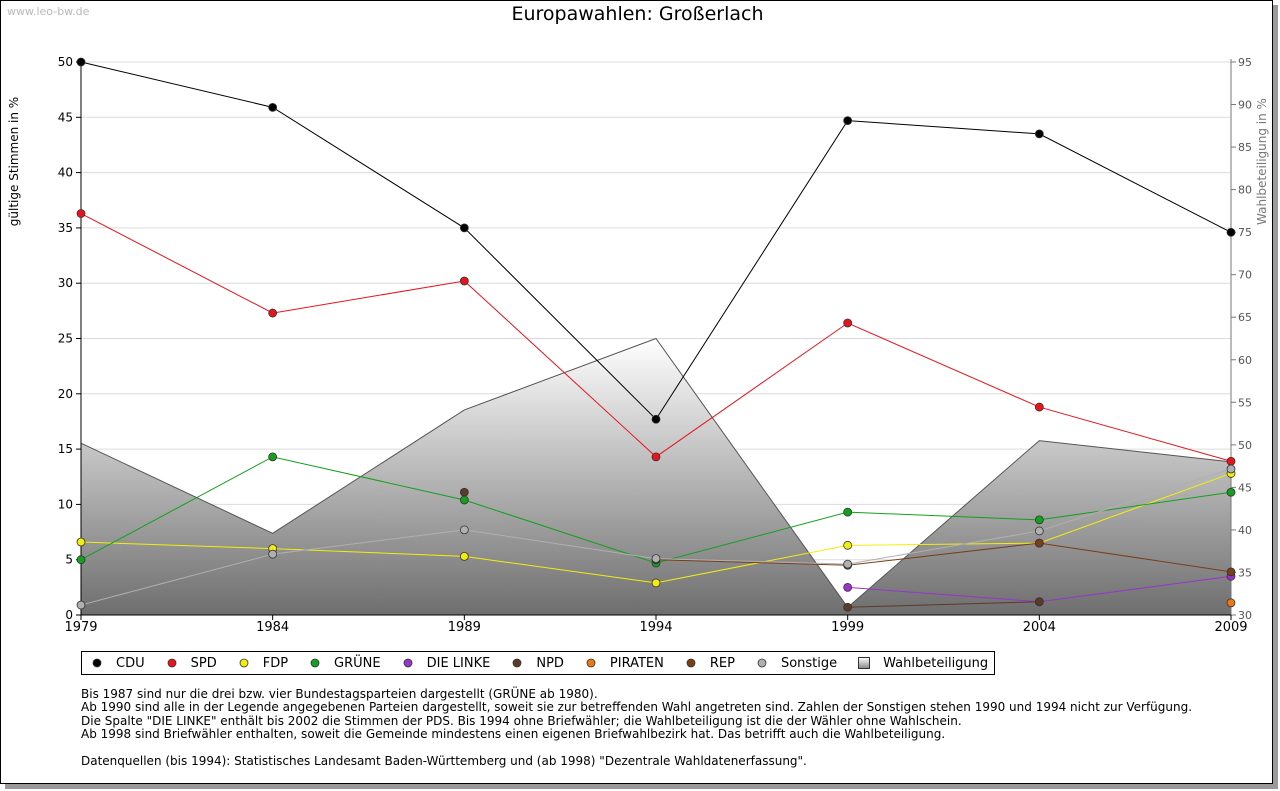 The image size is (1280, 791). What do you see at coordinates (1245, 487) in the screenshot?
I see `y2-tick-label: 45` at bounding box center [1245, 487].